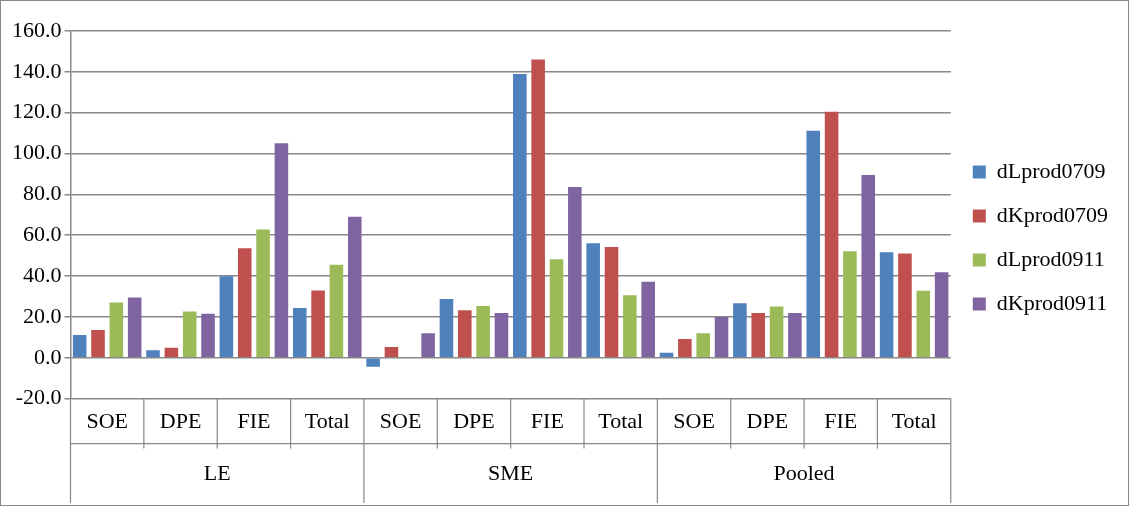 The width and height of the screenshot is (1129, 506). Describe the element at coordinates (48, 356) in the screenshot. I see `y-tick-label: 0.0` at that location.